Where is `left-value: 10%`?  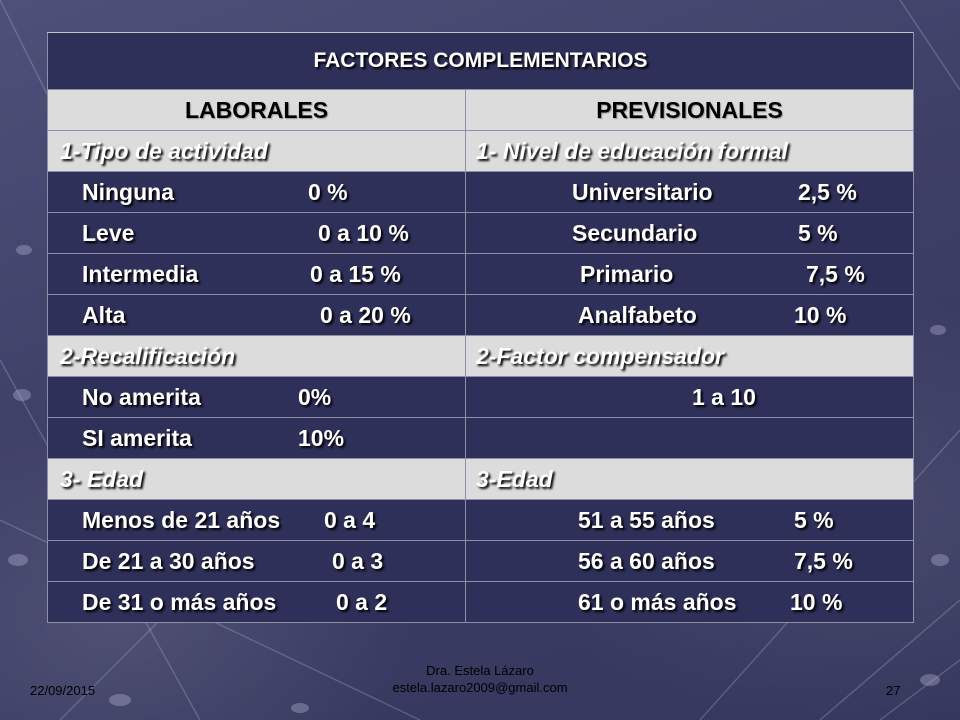 left-value: 10% is located at coordinates (321, 437).